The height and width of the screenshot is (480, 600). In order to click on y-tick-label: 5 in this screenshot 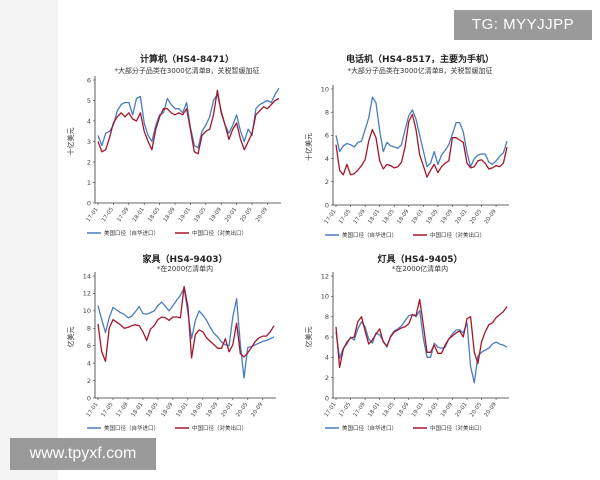, I will do `click(89, 101)`.